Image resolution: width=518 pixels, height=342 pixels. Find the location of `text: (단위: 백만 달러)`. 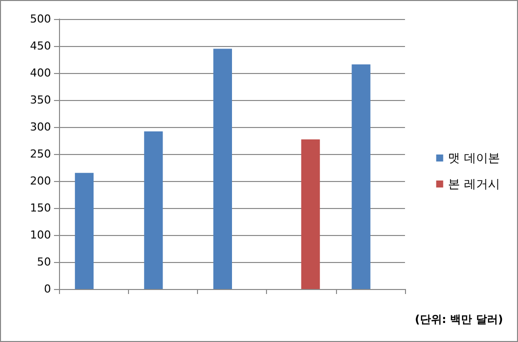

text: (단위: 백만 달러) is located at coordinates (459, 319).